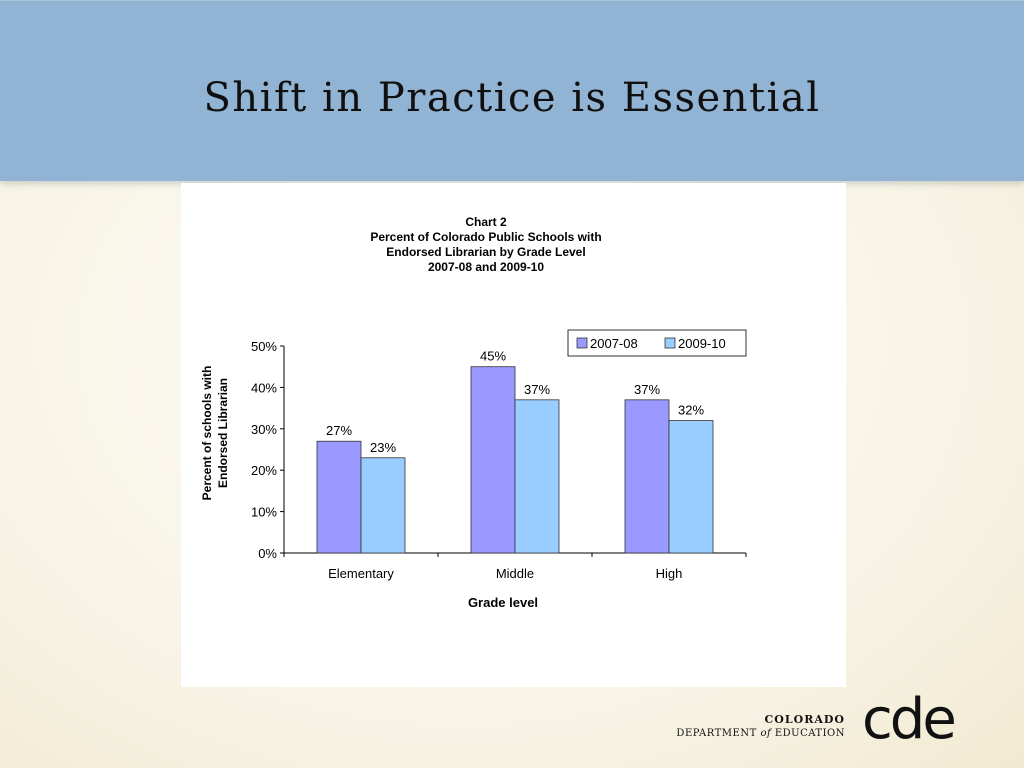 The height and width of the screenshot is (768, 1024). What do you see at coordinates (503, 602) in the screenshot?
I see `x-axis-title: Grade level` at bounding box center [503, 602].